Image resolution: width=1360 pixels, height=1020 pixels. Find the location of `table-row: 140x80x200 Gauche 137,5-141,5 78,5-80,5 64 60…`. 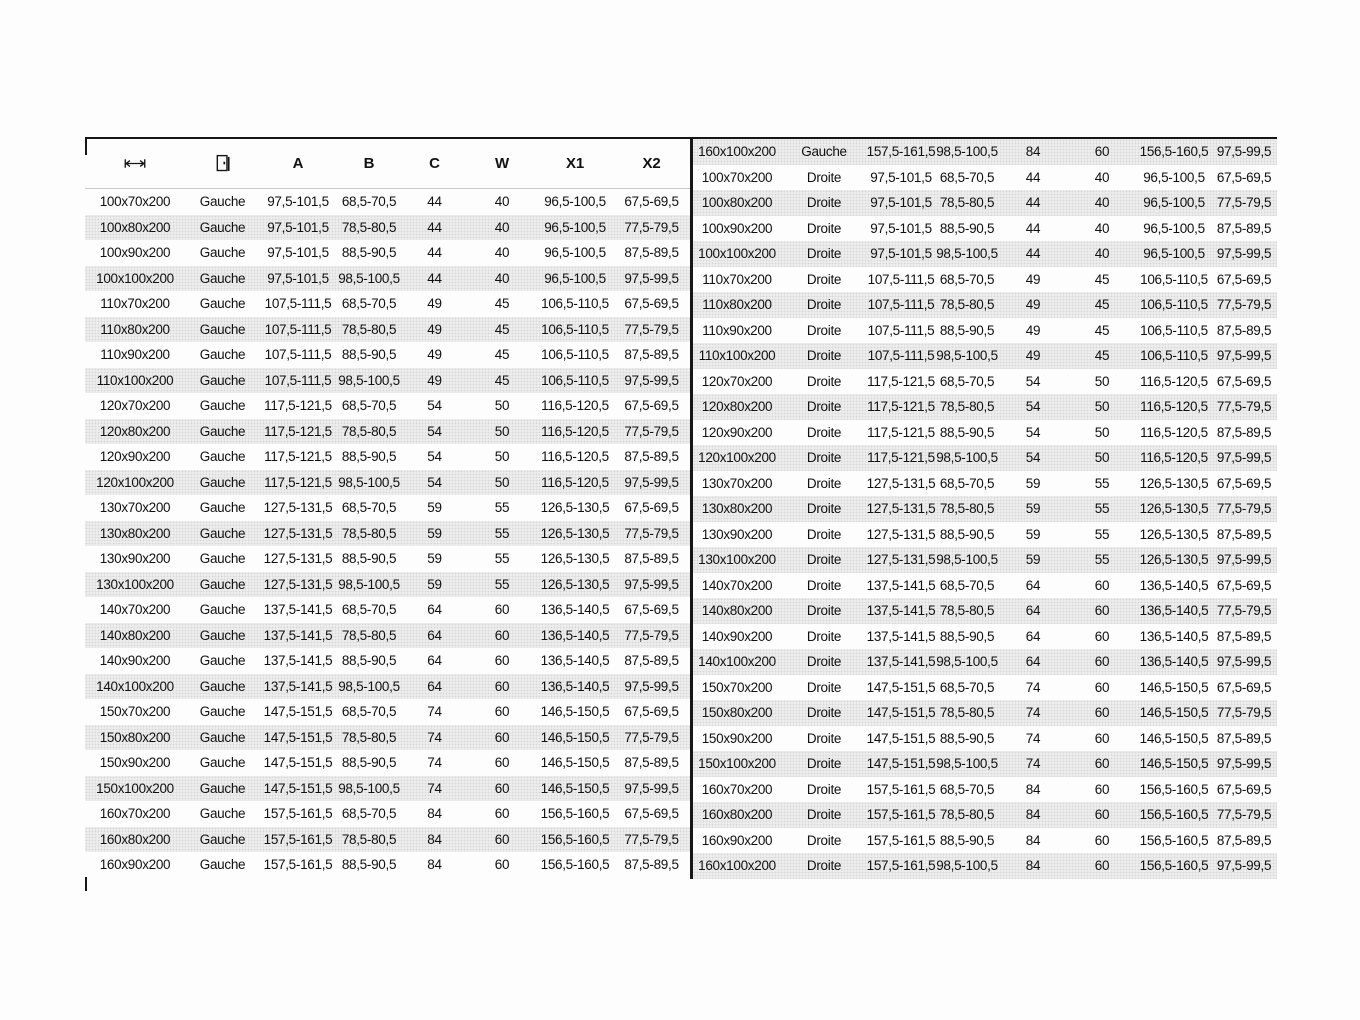

table-row: 140x80x200 Gauche 137,5-141,5 78,5-80,5 64 60… is located at coordinates (387, 635).